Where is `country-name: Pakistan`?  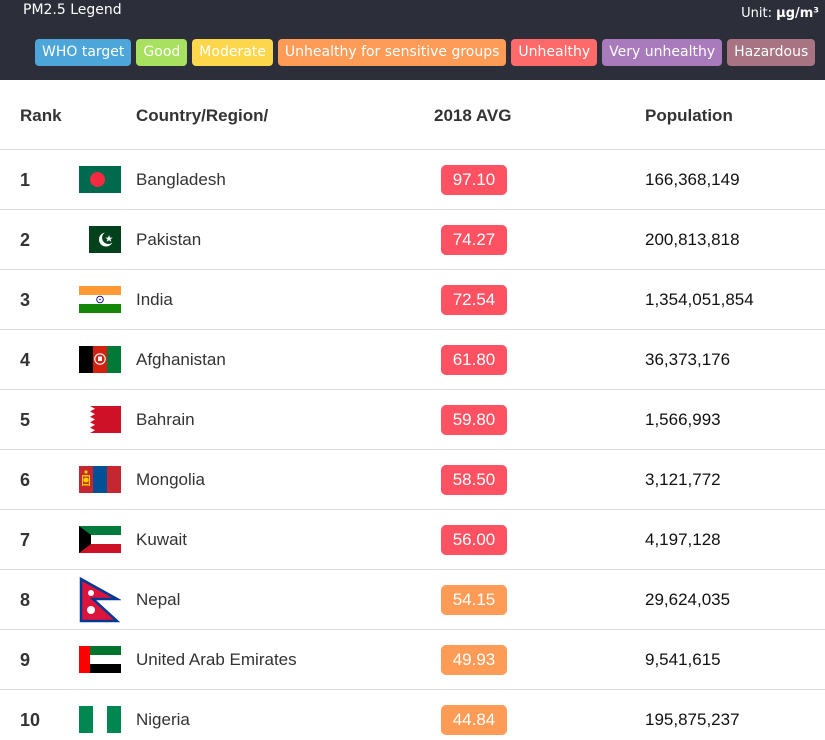 country-name: Pakistan is located at coordinates (169, 239).